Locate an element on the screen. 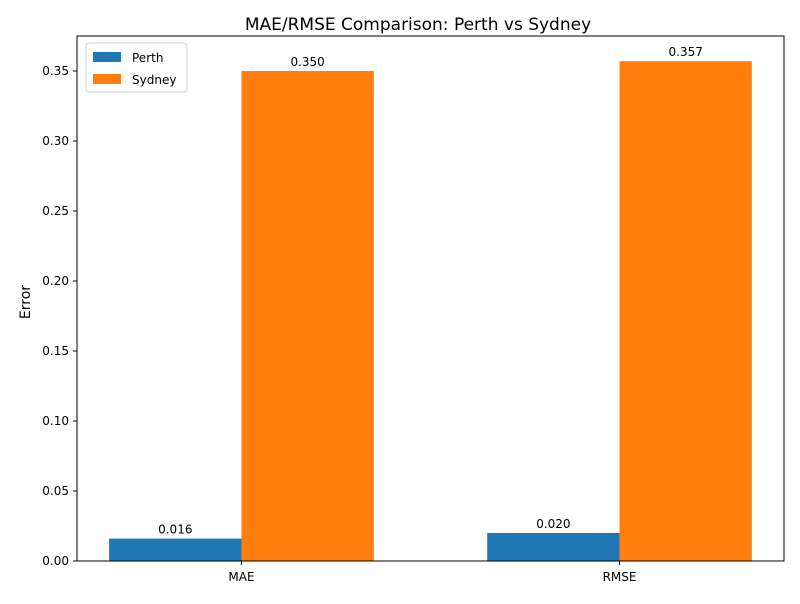  x-tick-label: MAE is located at coordinates (241, 577).